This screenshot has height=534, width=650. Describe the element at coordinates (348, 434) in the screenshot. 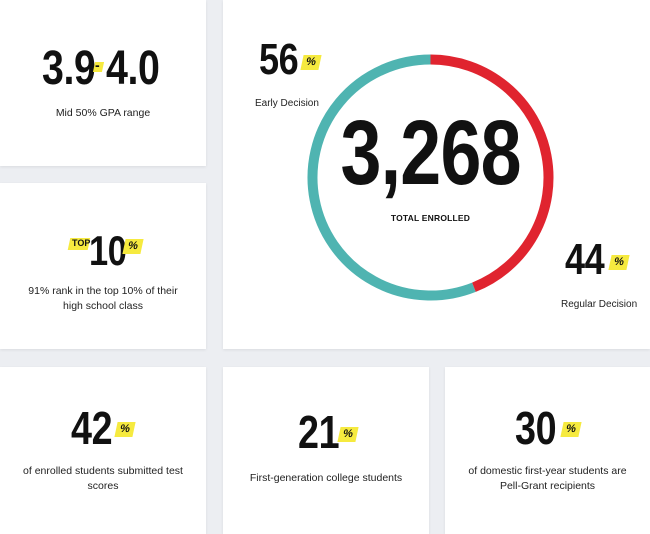

I see `first-gen-percent: %` at that location.